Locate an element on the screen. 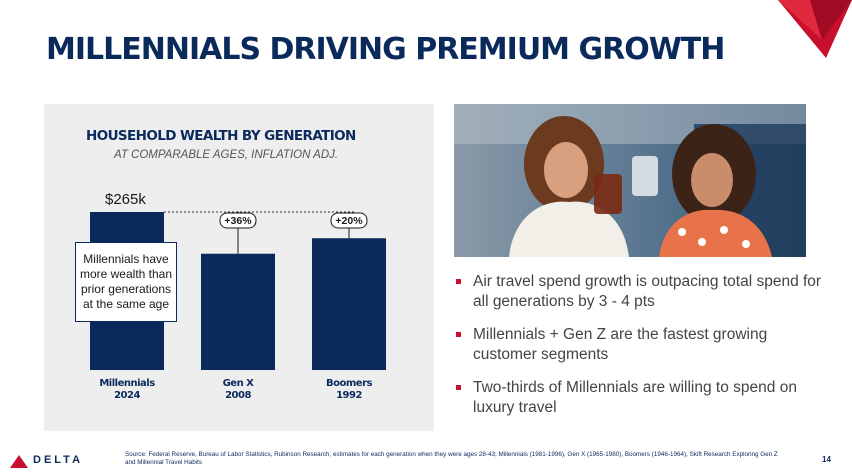 This screenshot has width=852, height=474. bar-boomers is located at coordinates (349, 304).